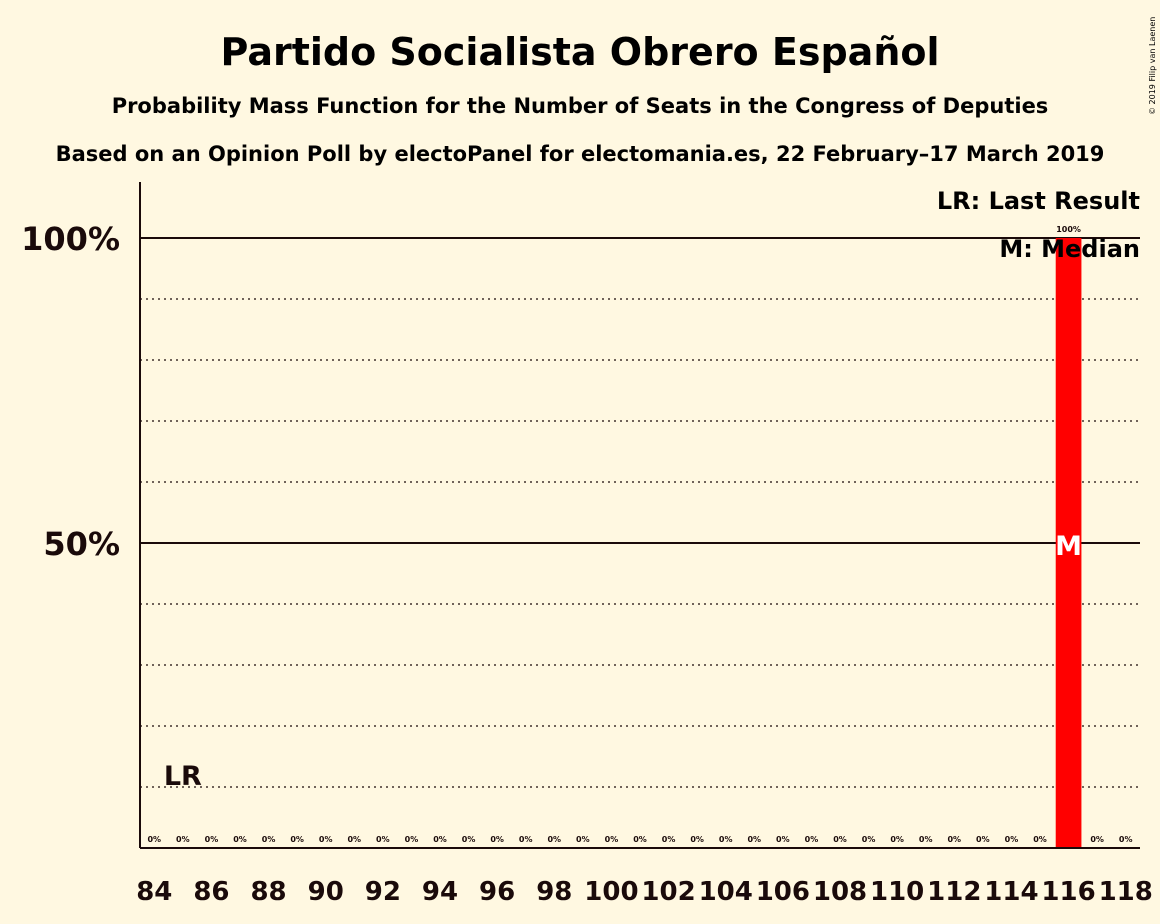 Image resolution: width=1160 pixels, height=924 pixels. I want to click on legend-last-result: LR: Last Result, so click(1038, 201).